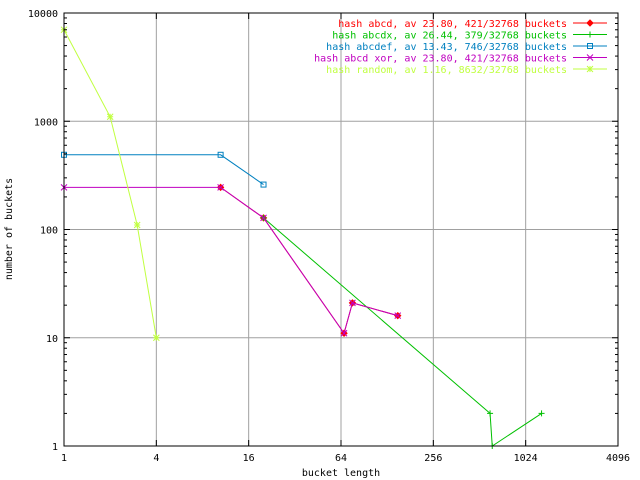 This screenshot has width=640, height=480. What do you see at coordinates (433, 458) in the screenshot?
I see `x-tick-label: 256` at bounding box center [433, 458].